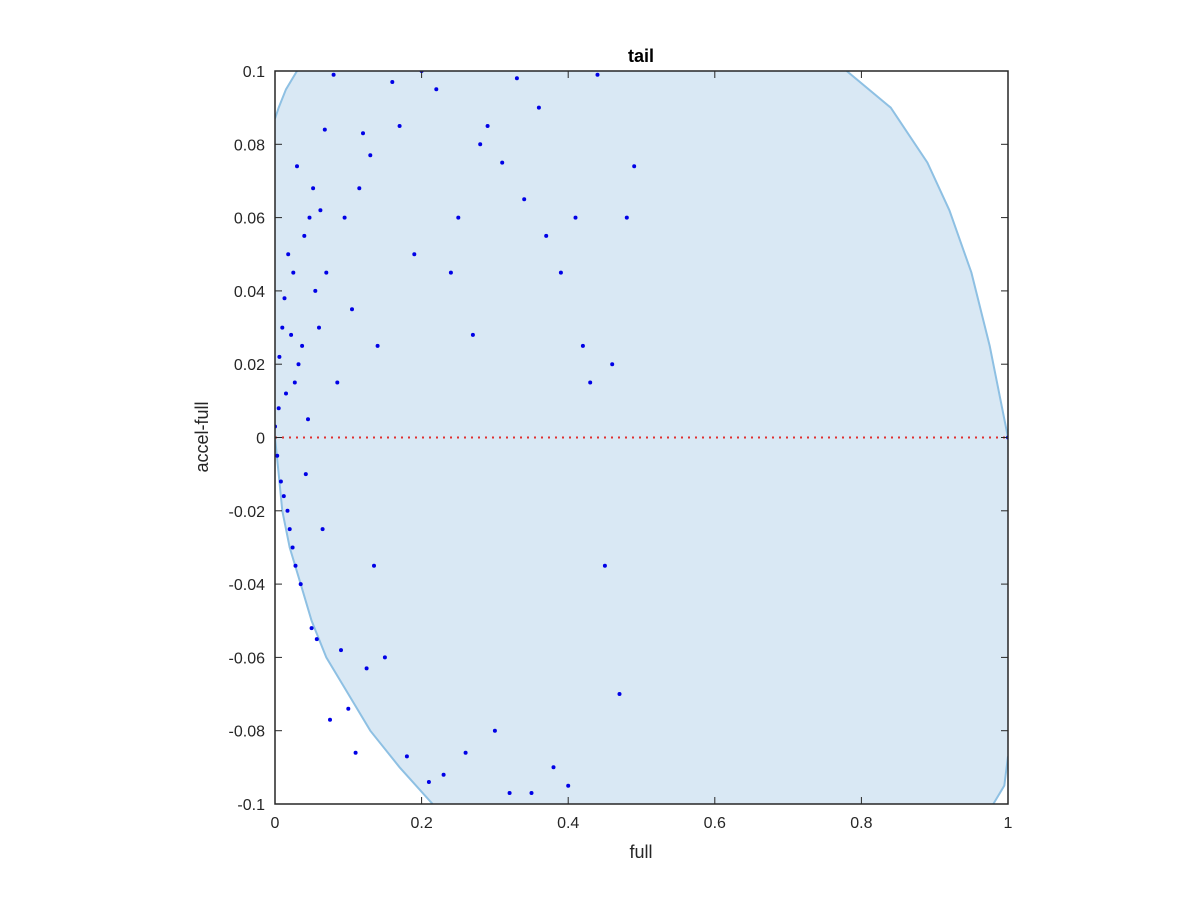  Describe the element at coordinates (568, 823) in the screenshot. I see `x-tick-label: 0.4` at that location.